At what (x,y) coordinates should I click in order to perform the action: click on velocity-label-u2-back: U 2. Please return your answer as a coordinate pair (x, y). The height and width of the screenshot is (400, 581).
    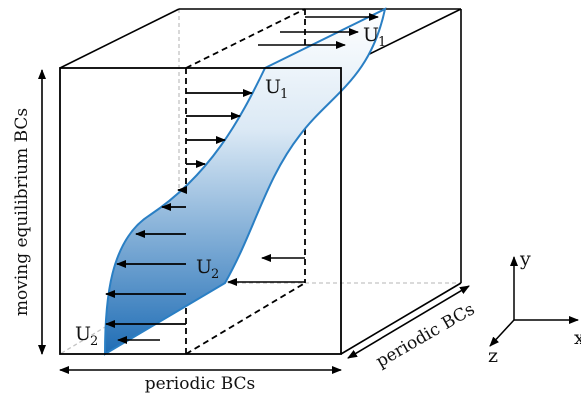
    Looking at the image, I should click on (207, 269).